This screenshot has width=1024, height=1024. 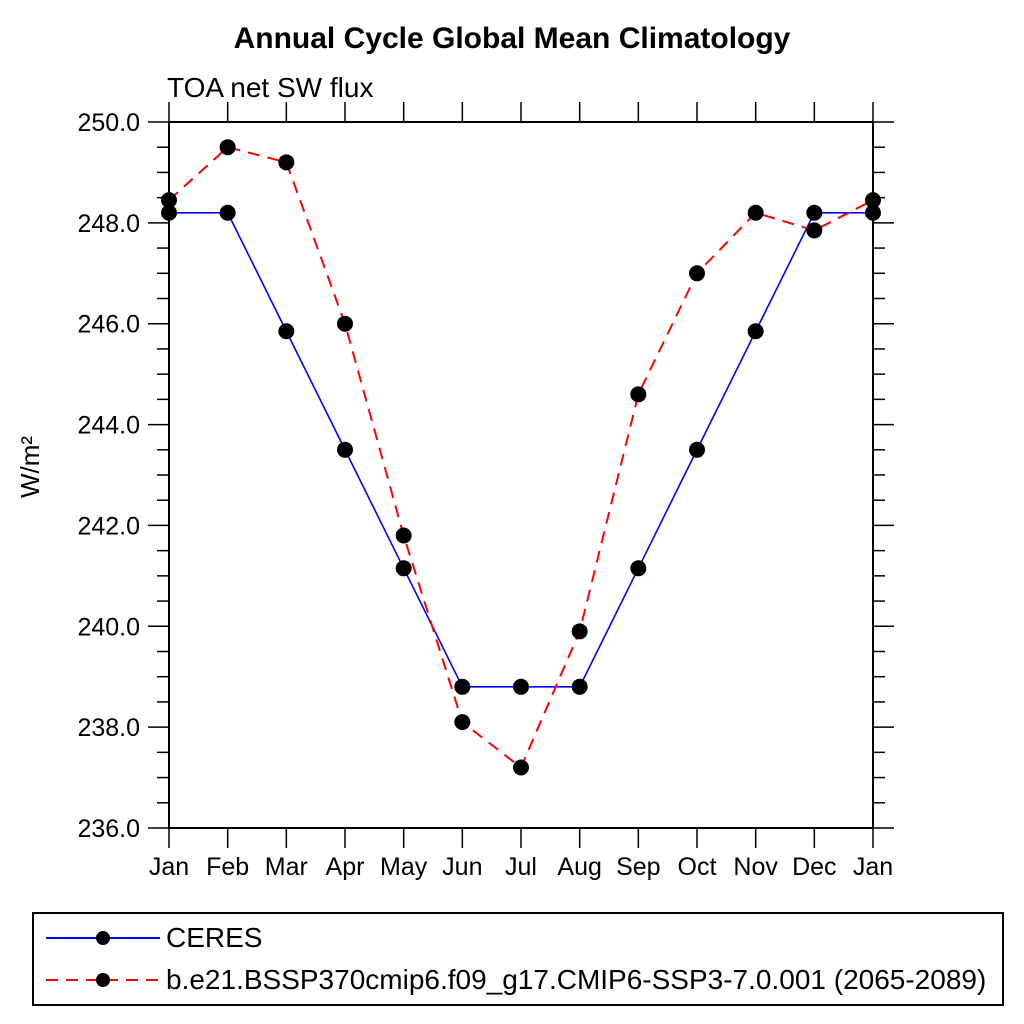 What do you see at coordinates (462, 867) in the screenshot?
I see `x-tick-label: Jun` at bounding box center [462, 867].